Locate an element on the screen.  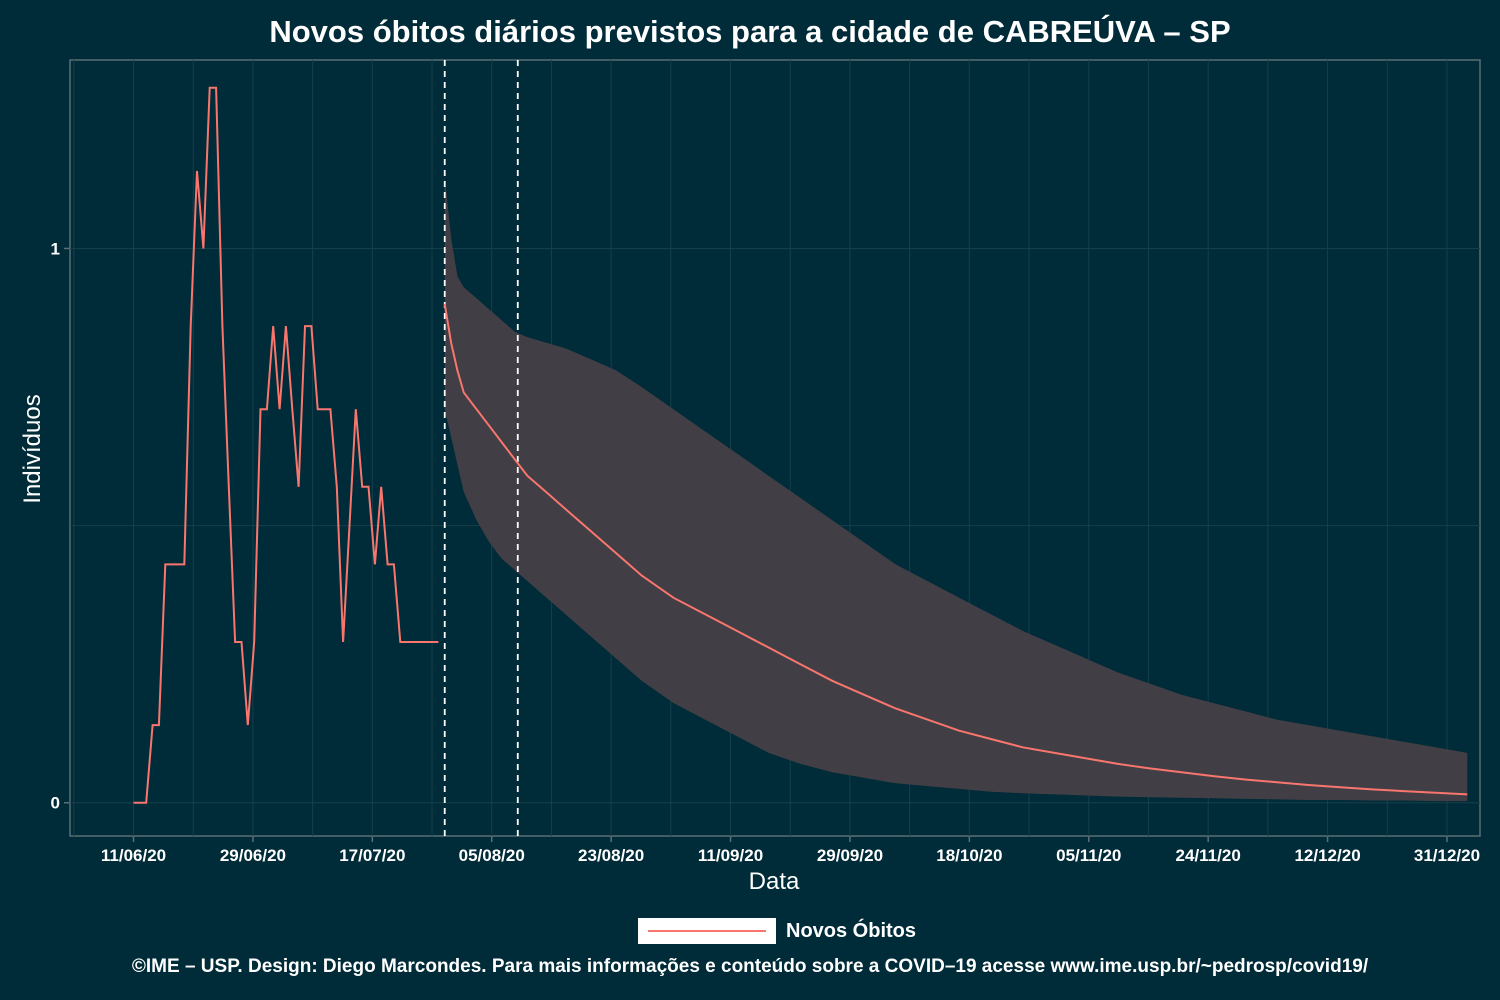
series-line-observed is located at coordinates (286, 445).